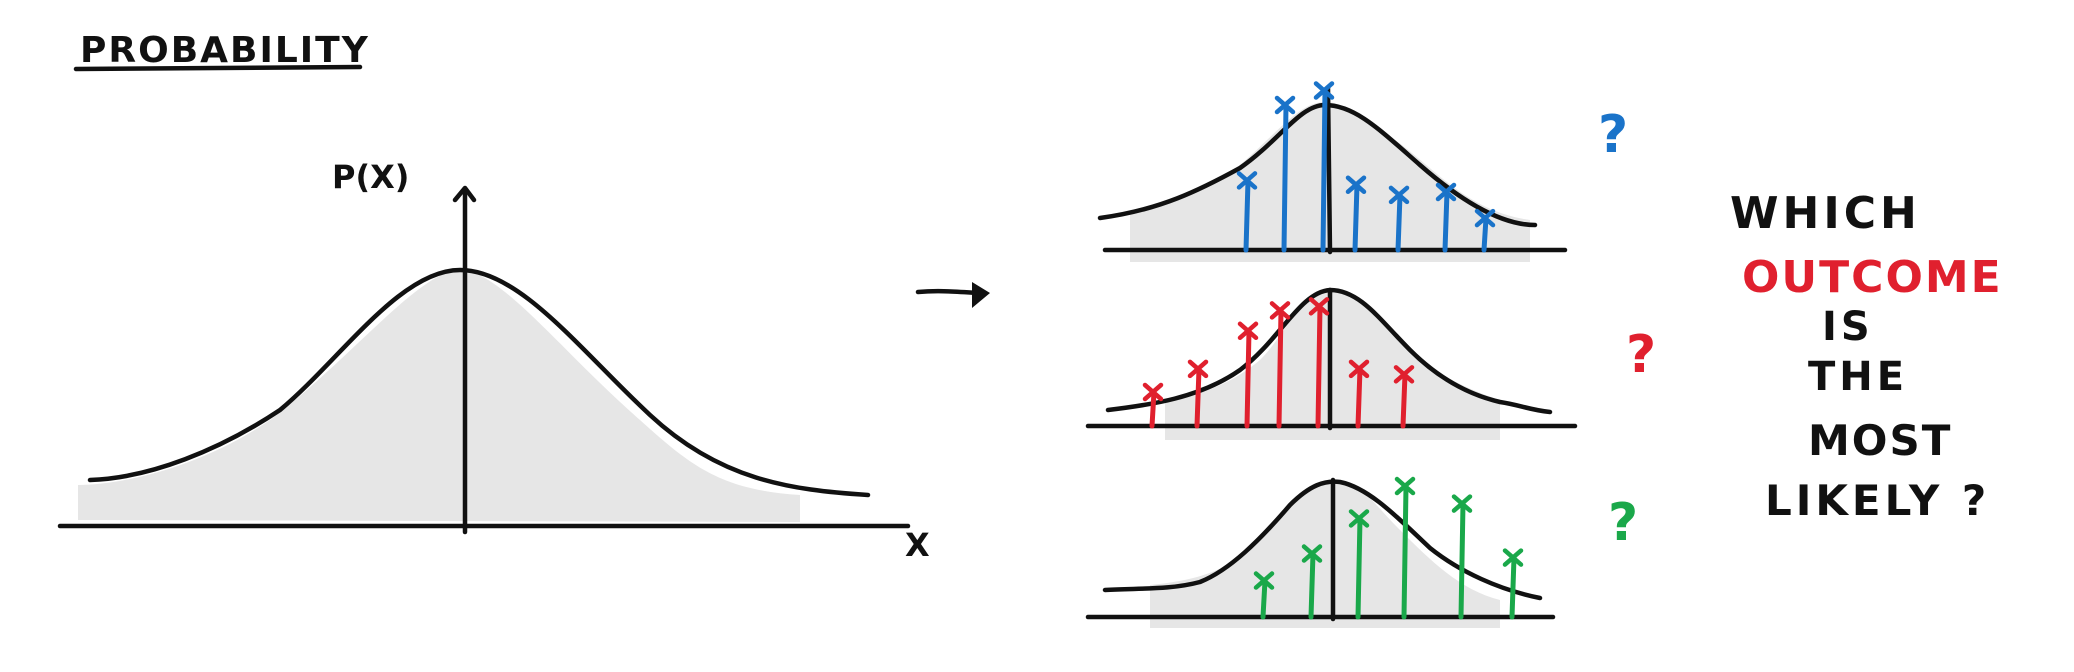  Describe the element at coordinates (1880, 440) in the screenshot. I see `question-line-most: MOST` at that location.